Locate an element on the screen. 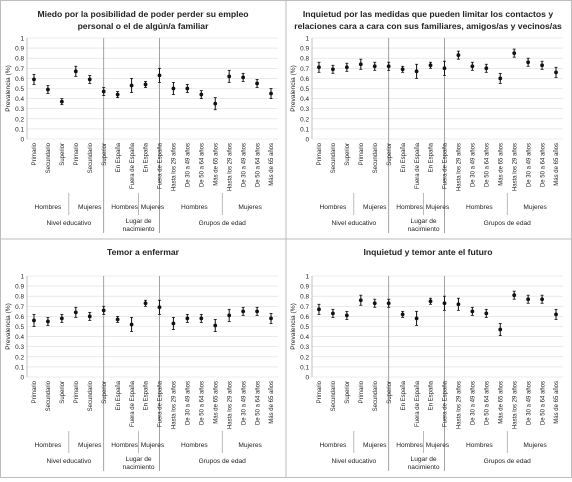  category-label: De 50 a 64 años is located at coordinates (203, 403).